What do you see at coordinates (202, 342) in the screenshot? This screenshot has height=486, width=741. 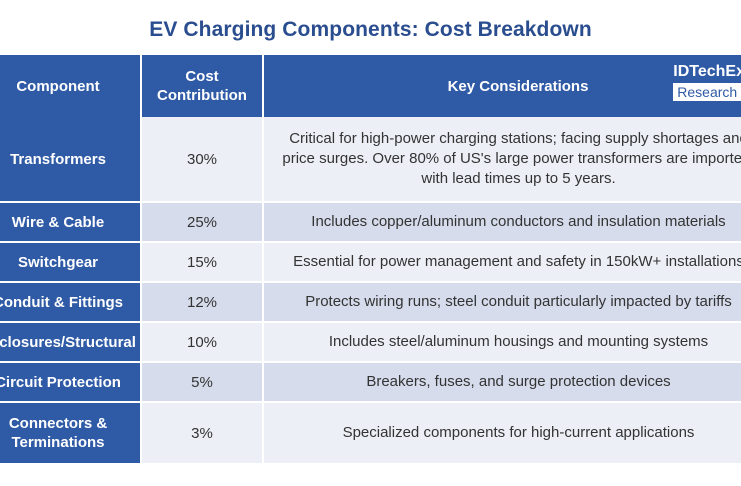 I see `cost-cell: 10%` at bounding box center [202, 342].